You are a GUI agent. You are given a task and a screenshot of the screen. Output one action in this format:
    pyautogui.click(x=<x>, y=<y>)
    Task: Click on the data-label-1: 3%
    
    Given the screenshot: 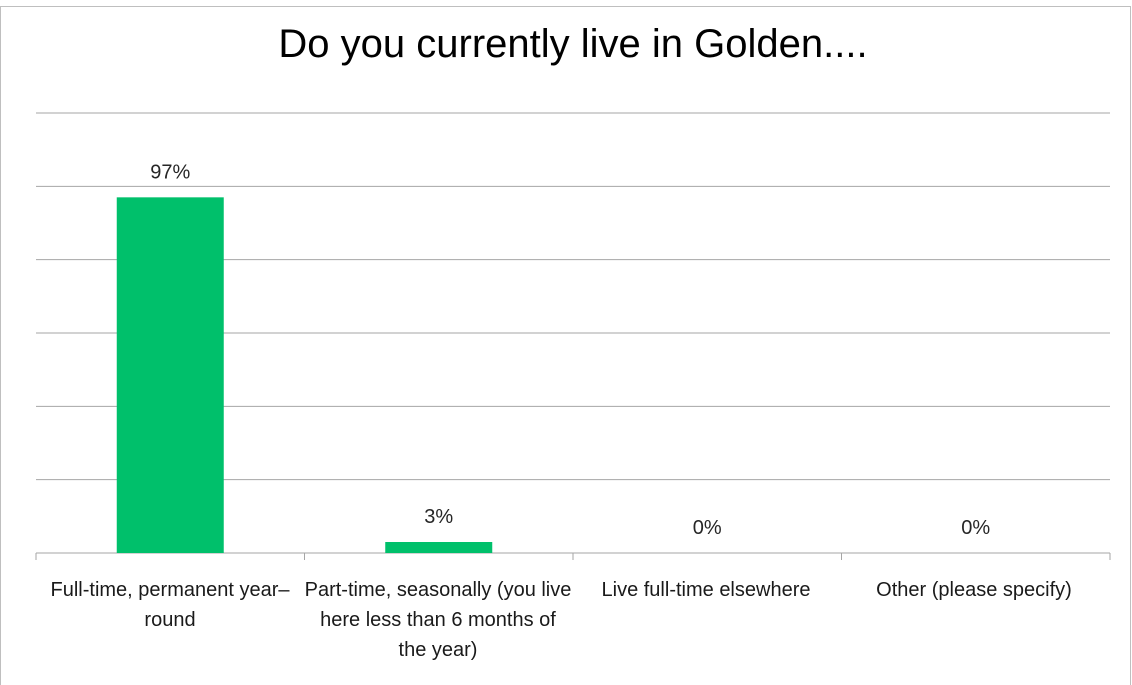 What is the action you would take?
    pyautogui.click(x=438, y=517)
    